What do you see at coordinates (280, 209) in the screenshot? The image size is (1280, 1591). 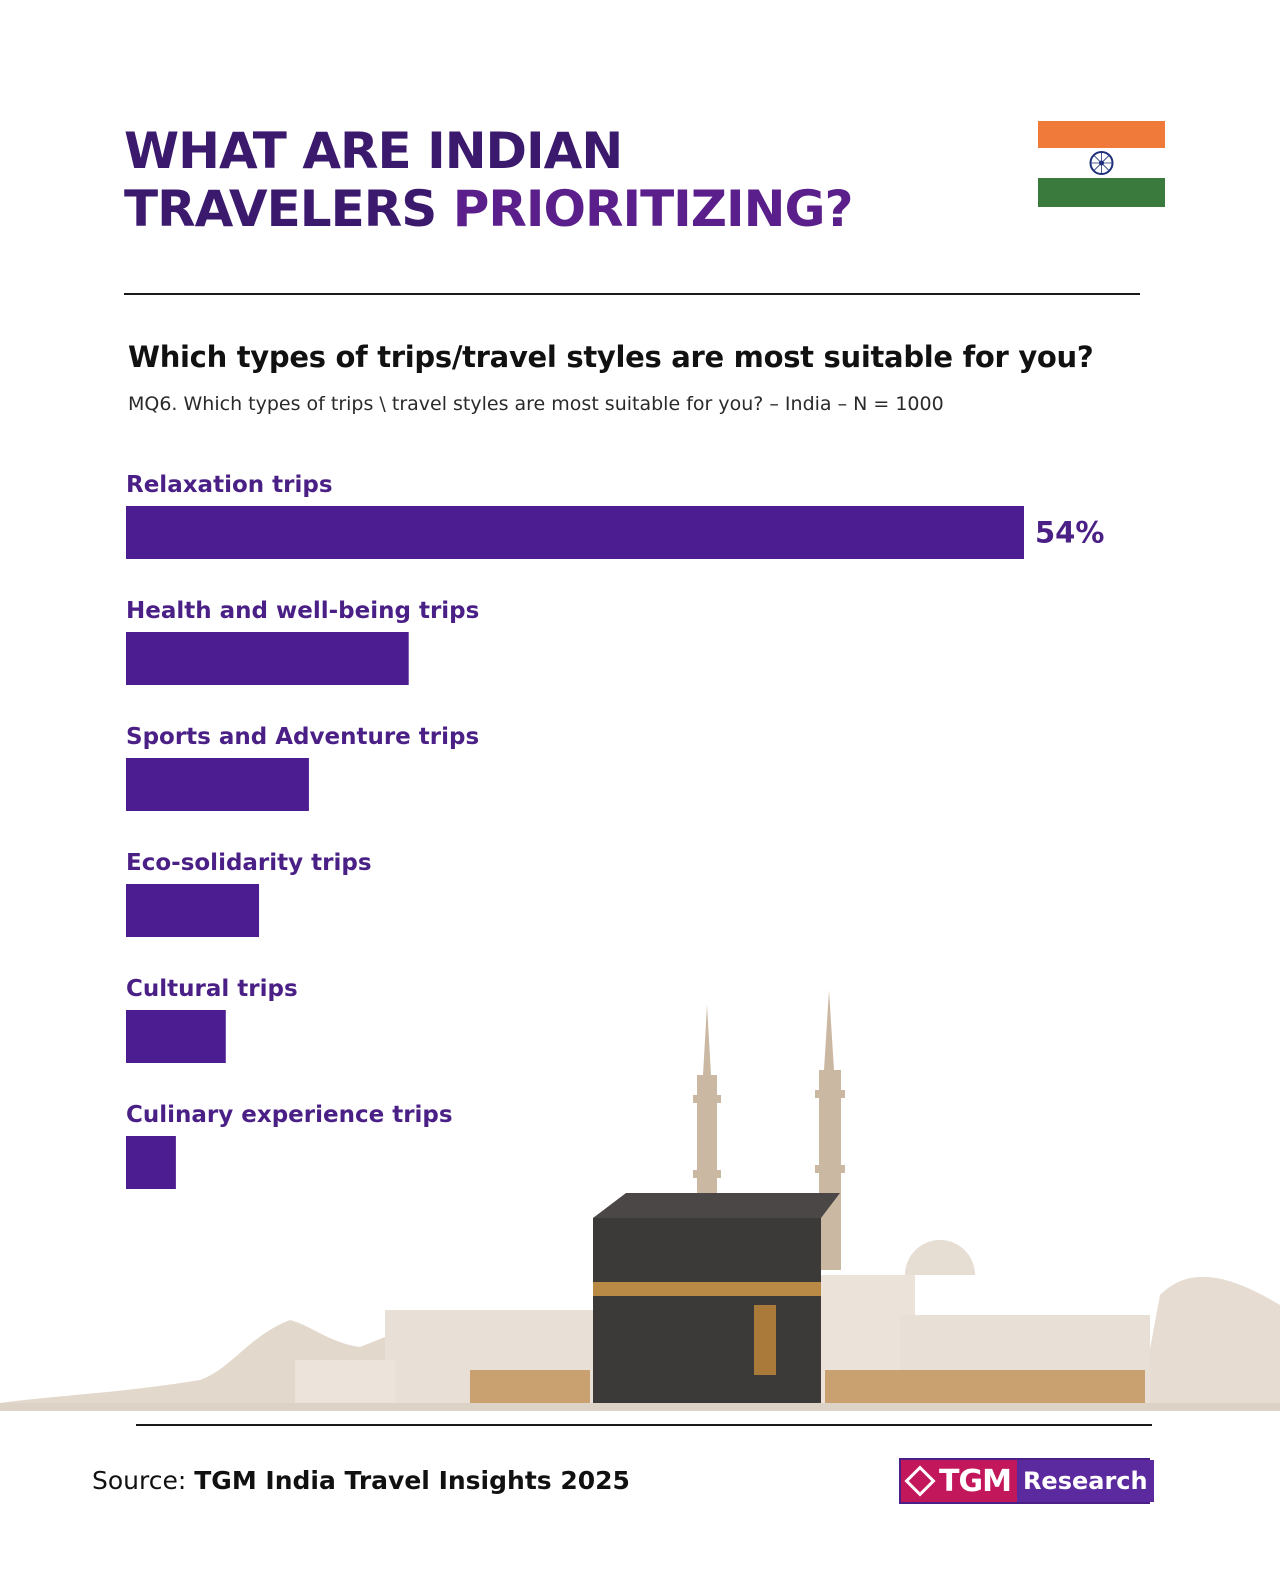 I see `title-line-2a: TRAVELERS` at bounding box center [280, 209].